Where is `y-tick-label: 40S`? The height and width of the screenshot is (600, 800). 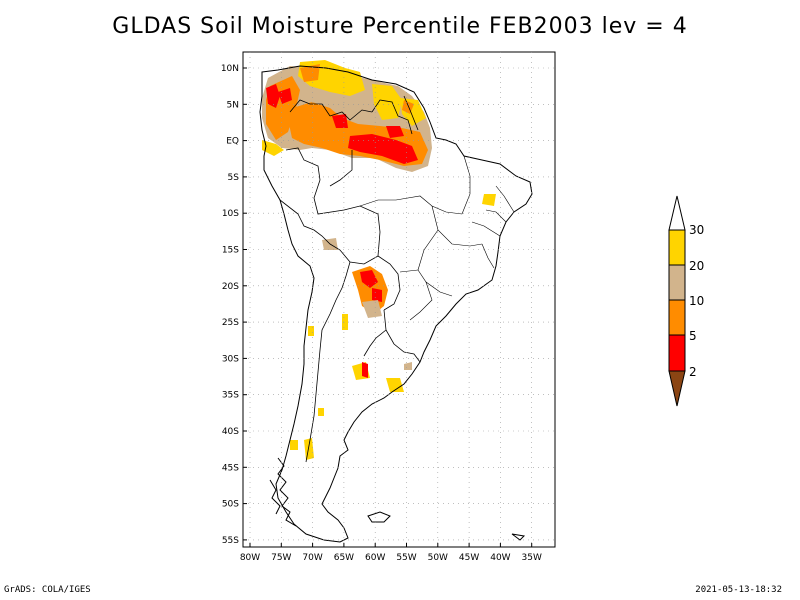 y-tick-label: 40S is located at coordinates (230, 432).